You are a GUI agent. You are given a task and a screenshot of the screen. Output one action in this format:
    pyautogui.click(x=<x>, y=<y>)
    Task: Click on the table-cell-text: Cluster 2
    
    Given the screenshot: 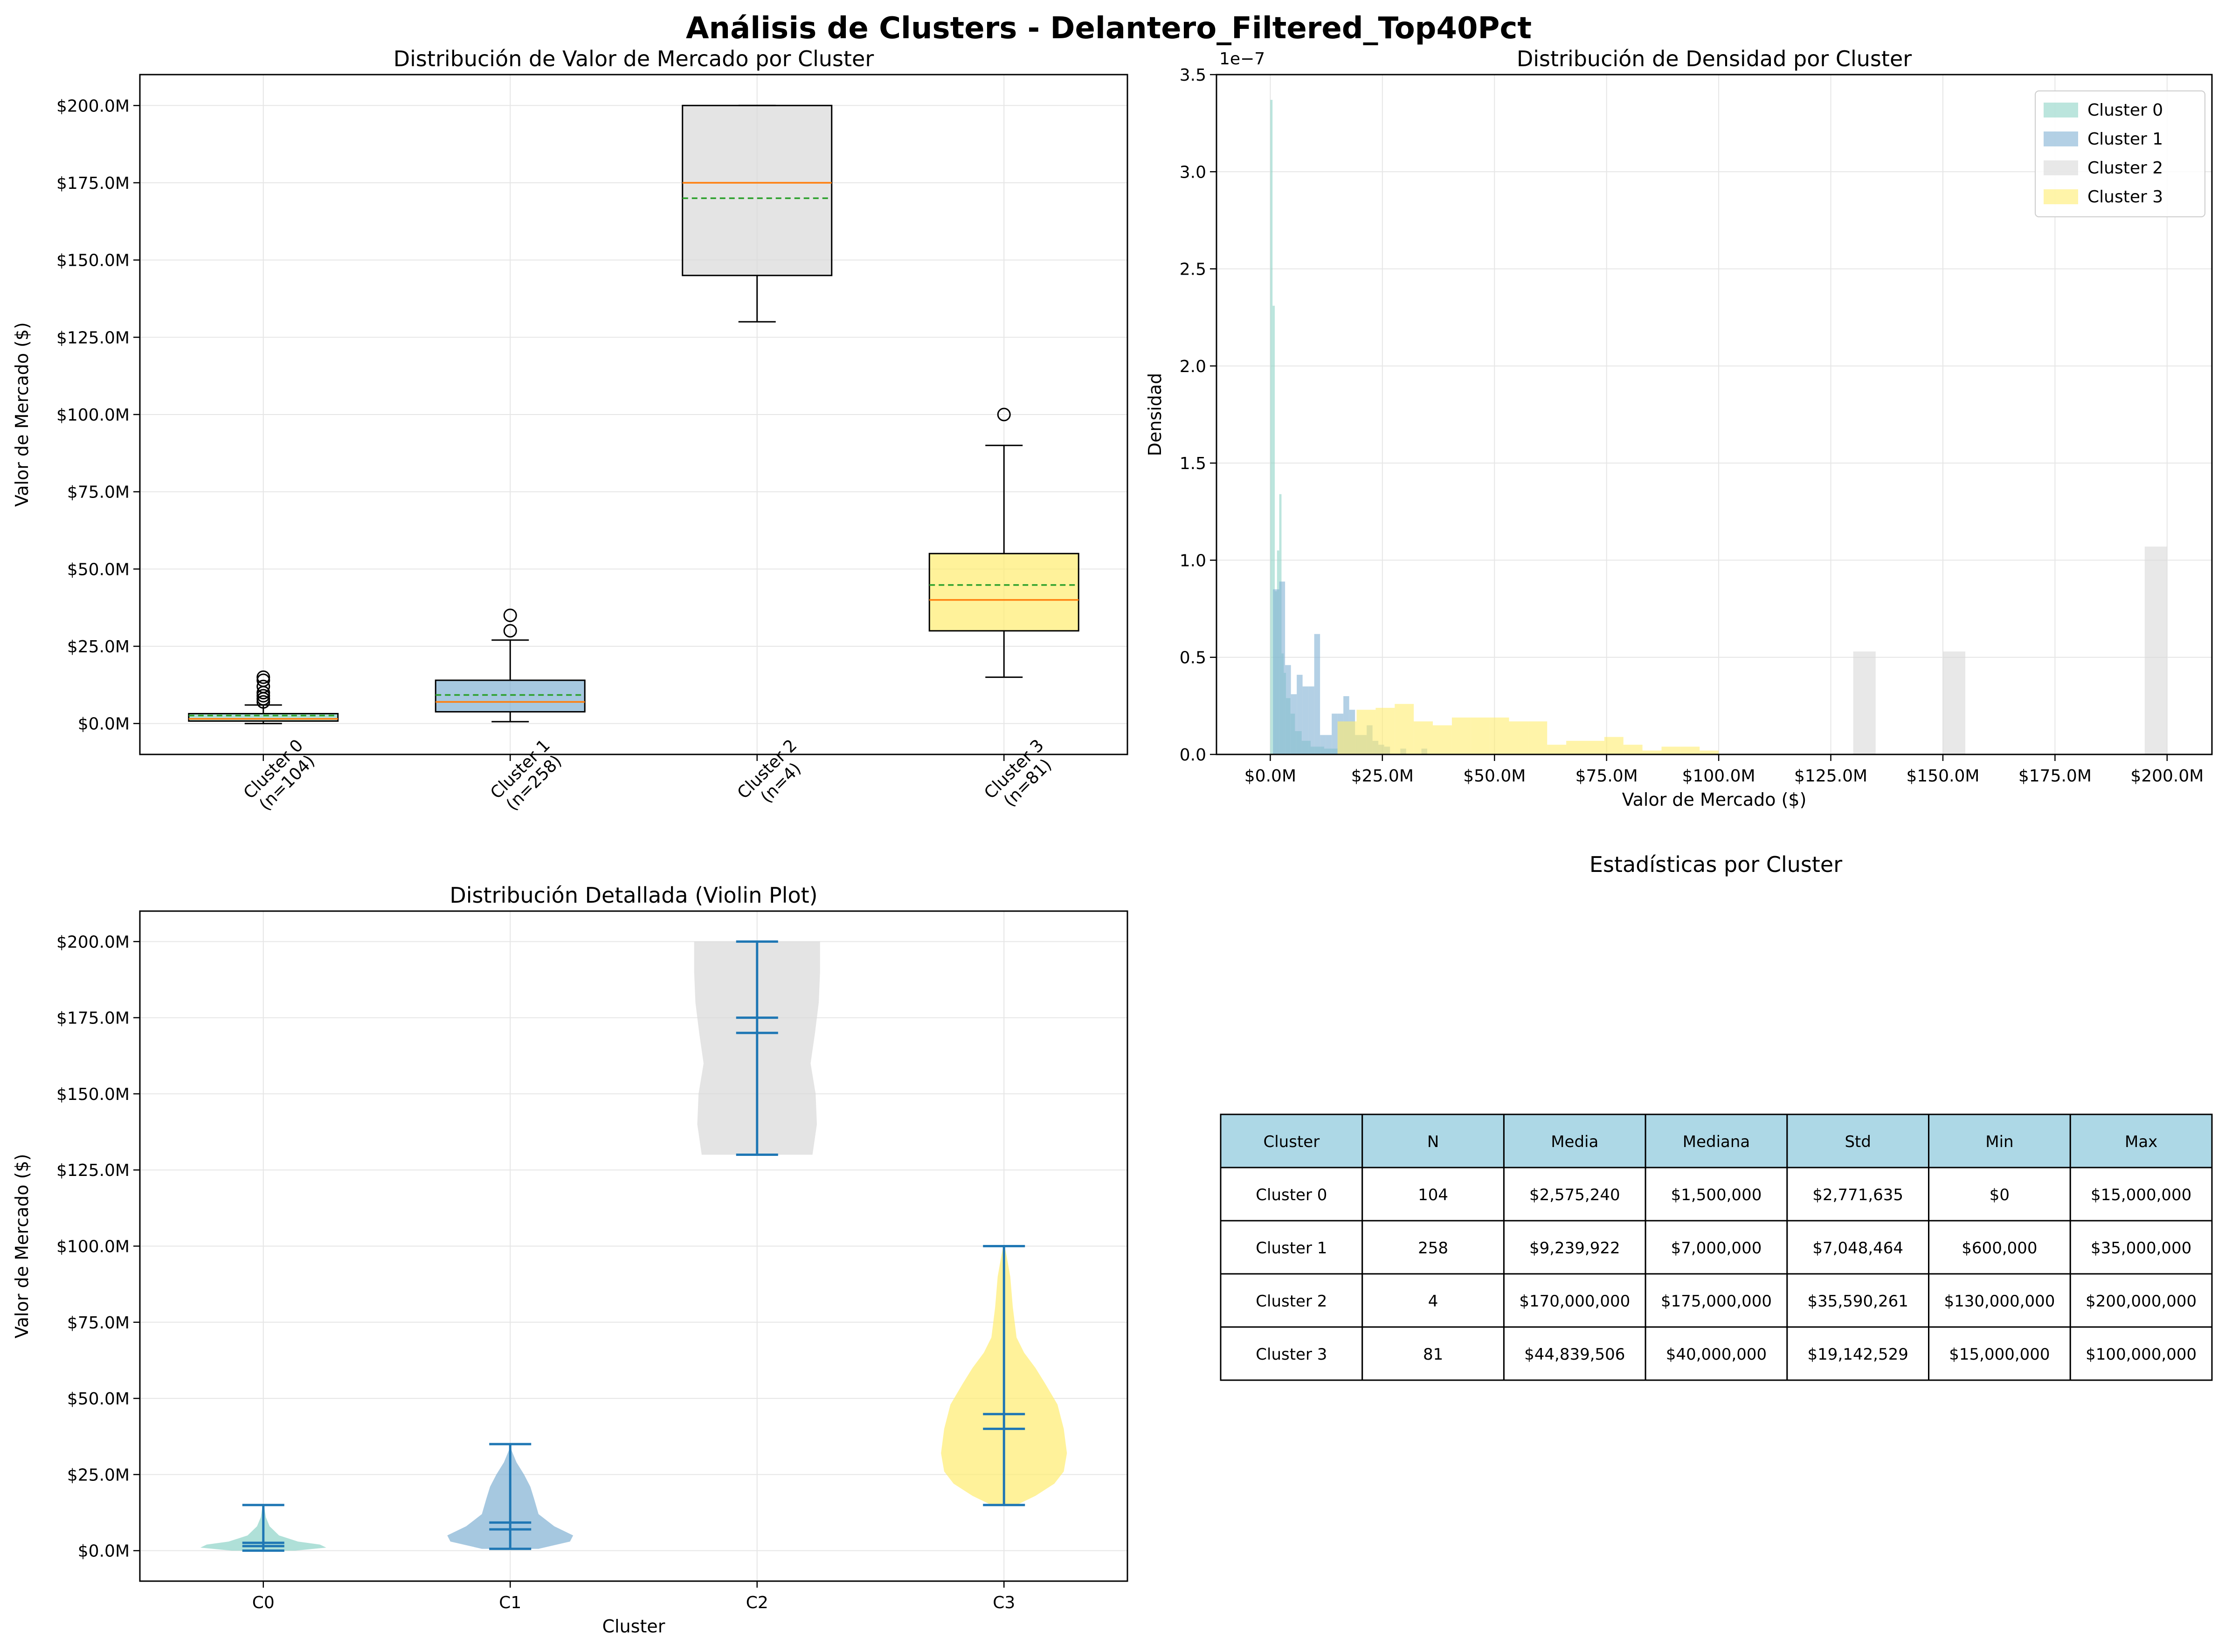 What is the action you would take?
    pyautogui.click(x=1291, y=1301)
    